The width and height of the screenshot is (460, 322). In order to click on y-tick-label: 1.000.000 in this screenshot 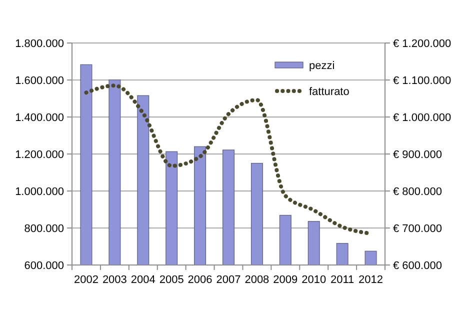, I will do `click(39, 192)`.